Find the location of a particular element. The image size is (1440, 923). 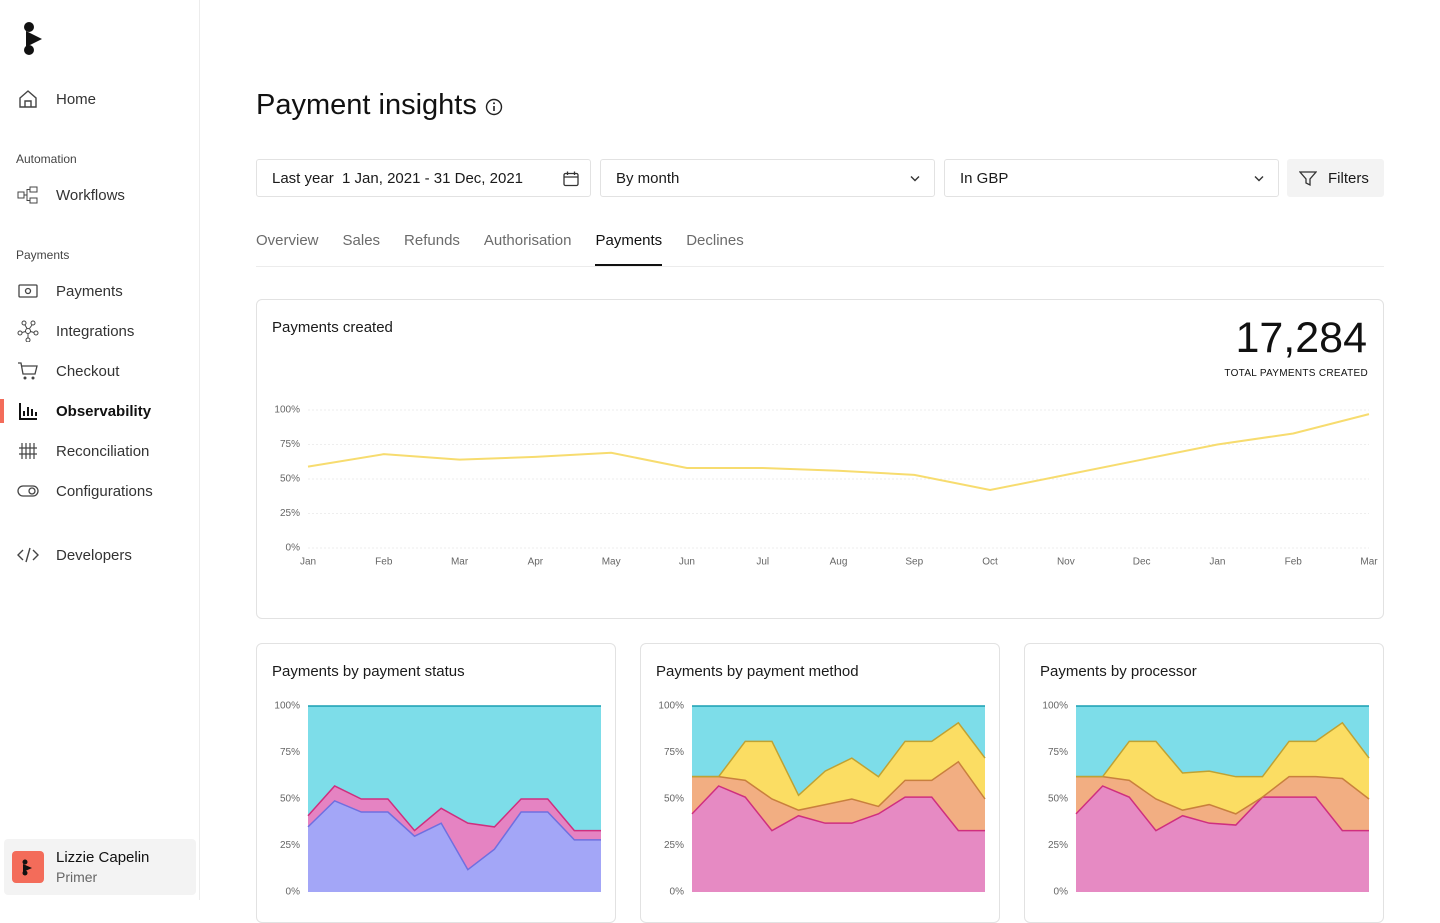

grouping: By month is located at coordinates (648, 178).